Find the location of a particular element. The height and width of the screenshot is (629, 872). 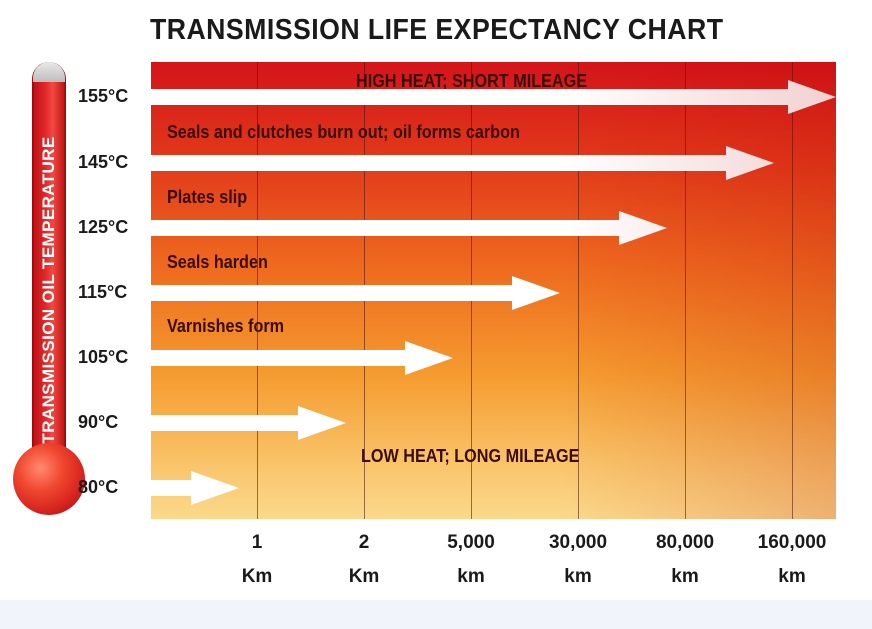

temperature-label: 80°C is located at coordinates (98, 487).